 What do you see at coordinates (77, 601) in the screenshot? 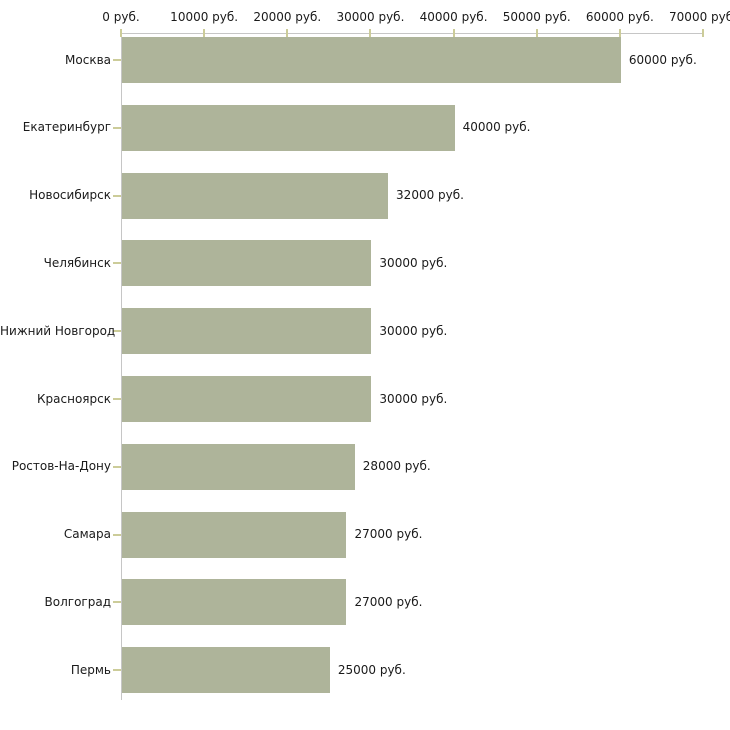
I see `category-label: Волгоград` at bounding box center [77, 601].